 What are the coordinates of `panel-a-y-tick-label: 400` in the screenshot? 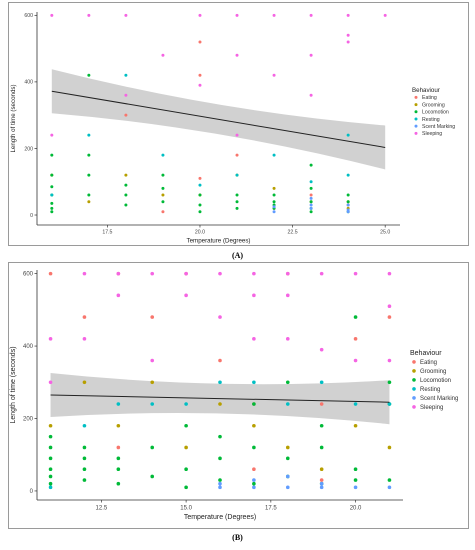 It's located at (28, 83).